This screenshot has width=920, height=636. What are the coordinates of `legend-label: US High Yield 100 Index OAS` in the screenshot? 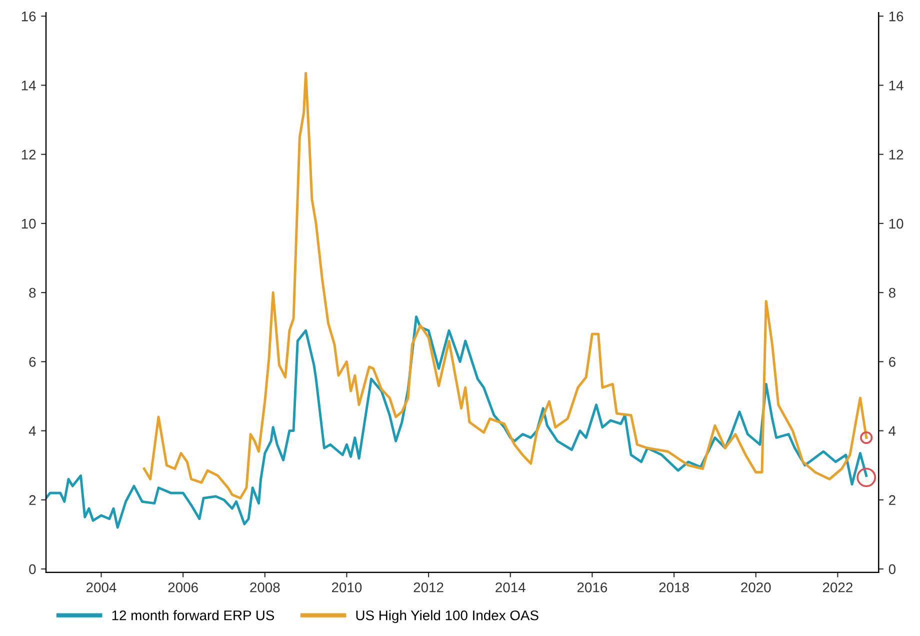 It's located at (447, 617).